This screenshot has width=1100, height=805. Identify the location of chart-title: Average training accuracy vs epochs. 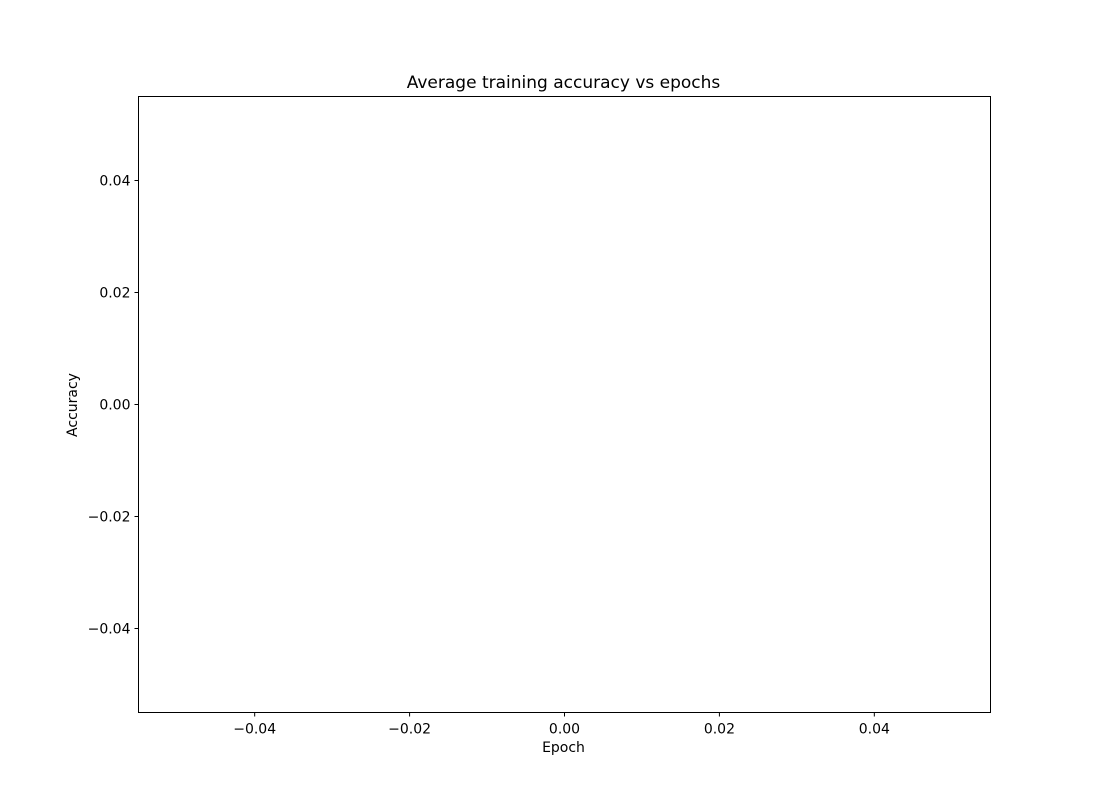
(564, 83).